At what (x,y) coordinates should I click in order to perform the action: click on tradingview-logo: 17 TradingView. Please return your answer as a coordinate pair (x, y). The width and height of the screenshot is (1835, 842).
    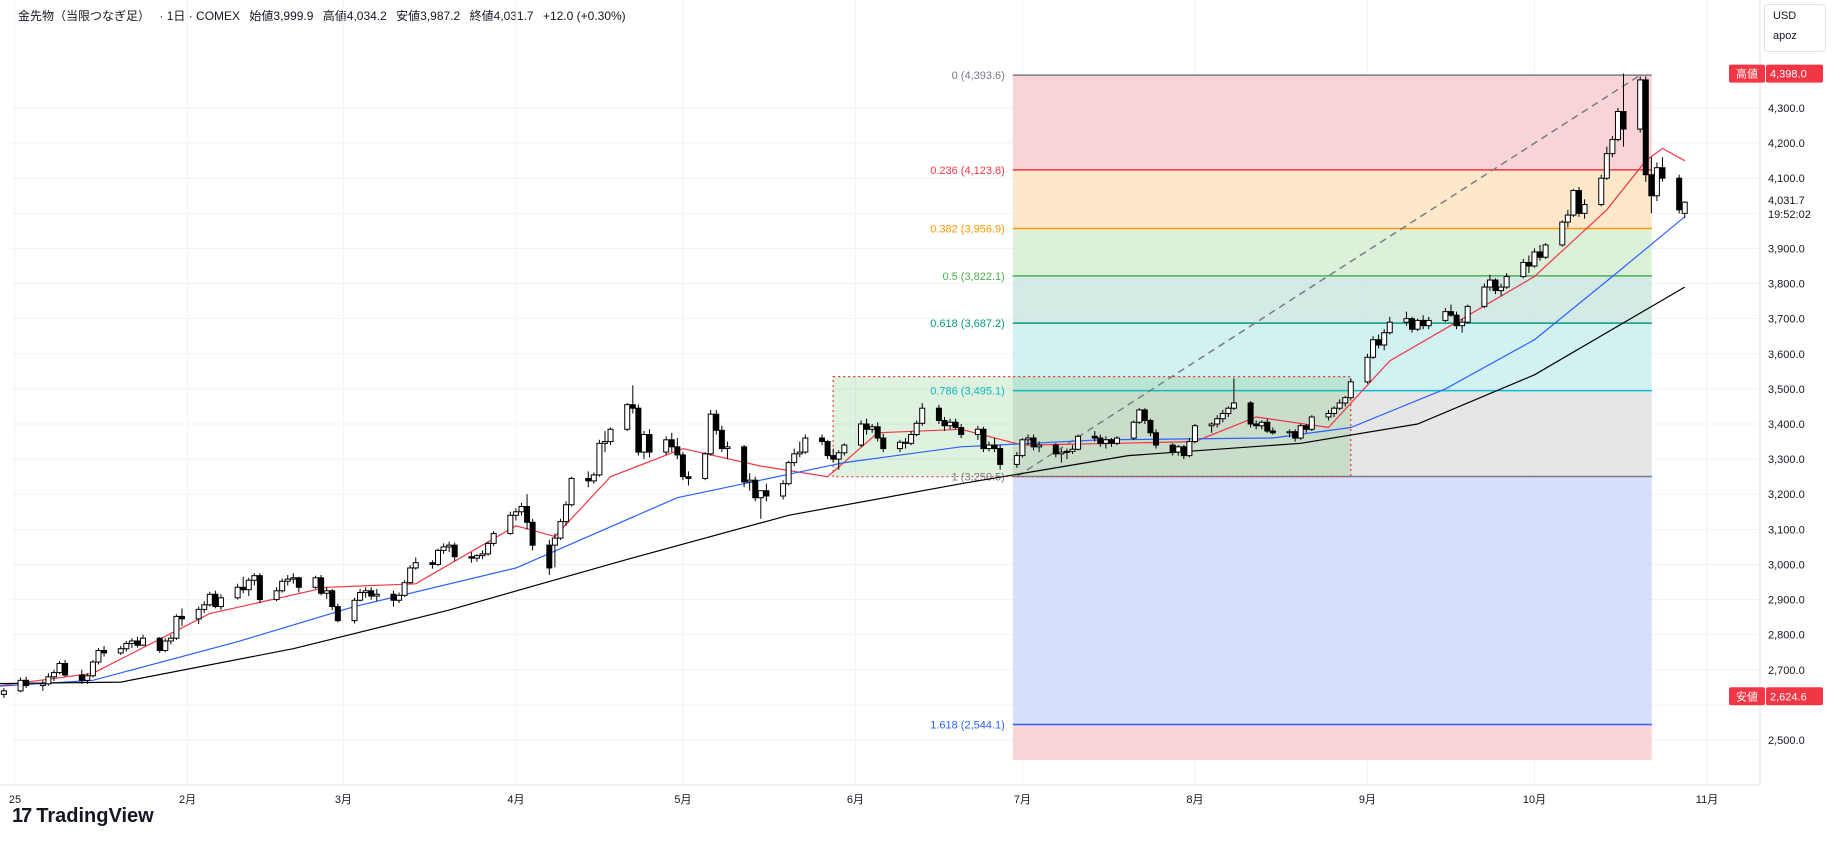
    Looking at the image, I should click on (83, 816).